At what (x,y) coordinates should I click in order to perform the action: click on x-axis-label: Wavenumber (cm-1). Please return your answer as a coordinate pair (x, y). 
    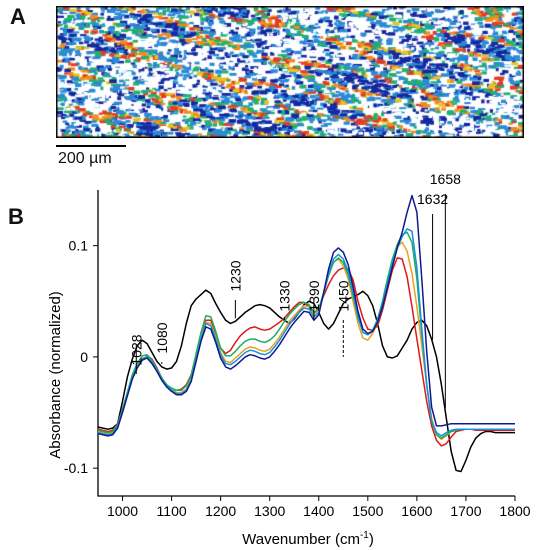
    Looking at the image, I should click on (308, 539).